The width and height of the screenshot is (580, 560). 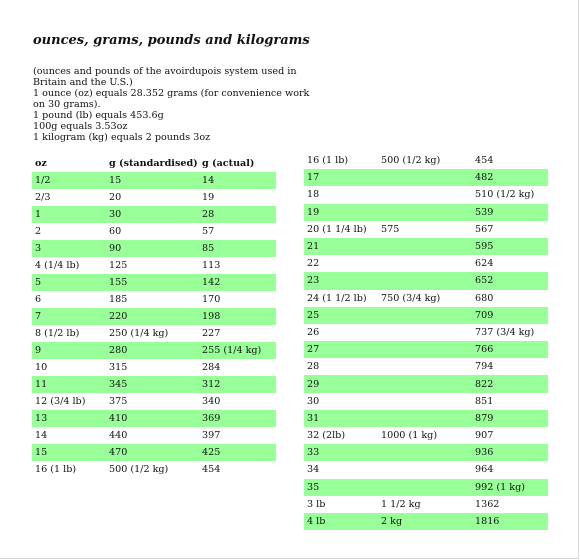 I want to click on cell-oz: 9, so click(x=69, y=350).